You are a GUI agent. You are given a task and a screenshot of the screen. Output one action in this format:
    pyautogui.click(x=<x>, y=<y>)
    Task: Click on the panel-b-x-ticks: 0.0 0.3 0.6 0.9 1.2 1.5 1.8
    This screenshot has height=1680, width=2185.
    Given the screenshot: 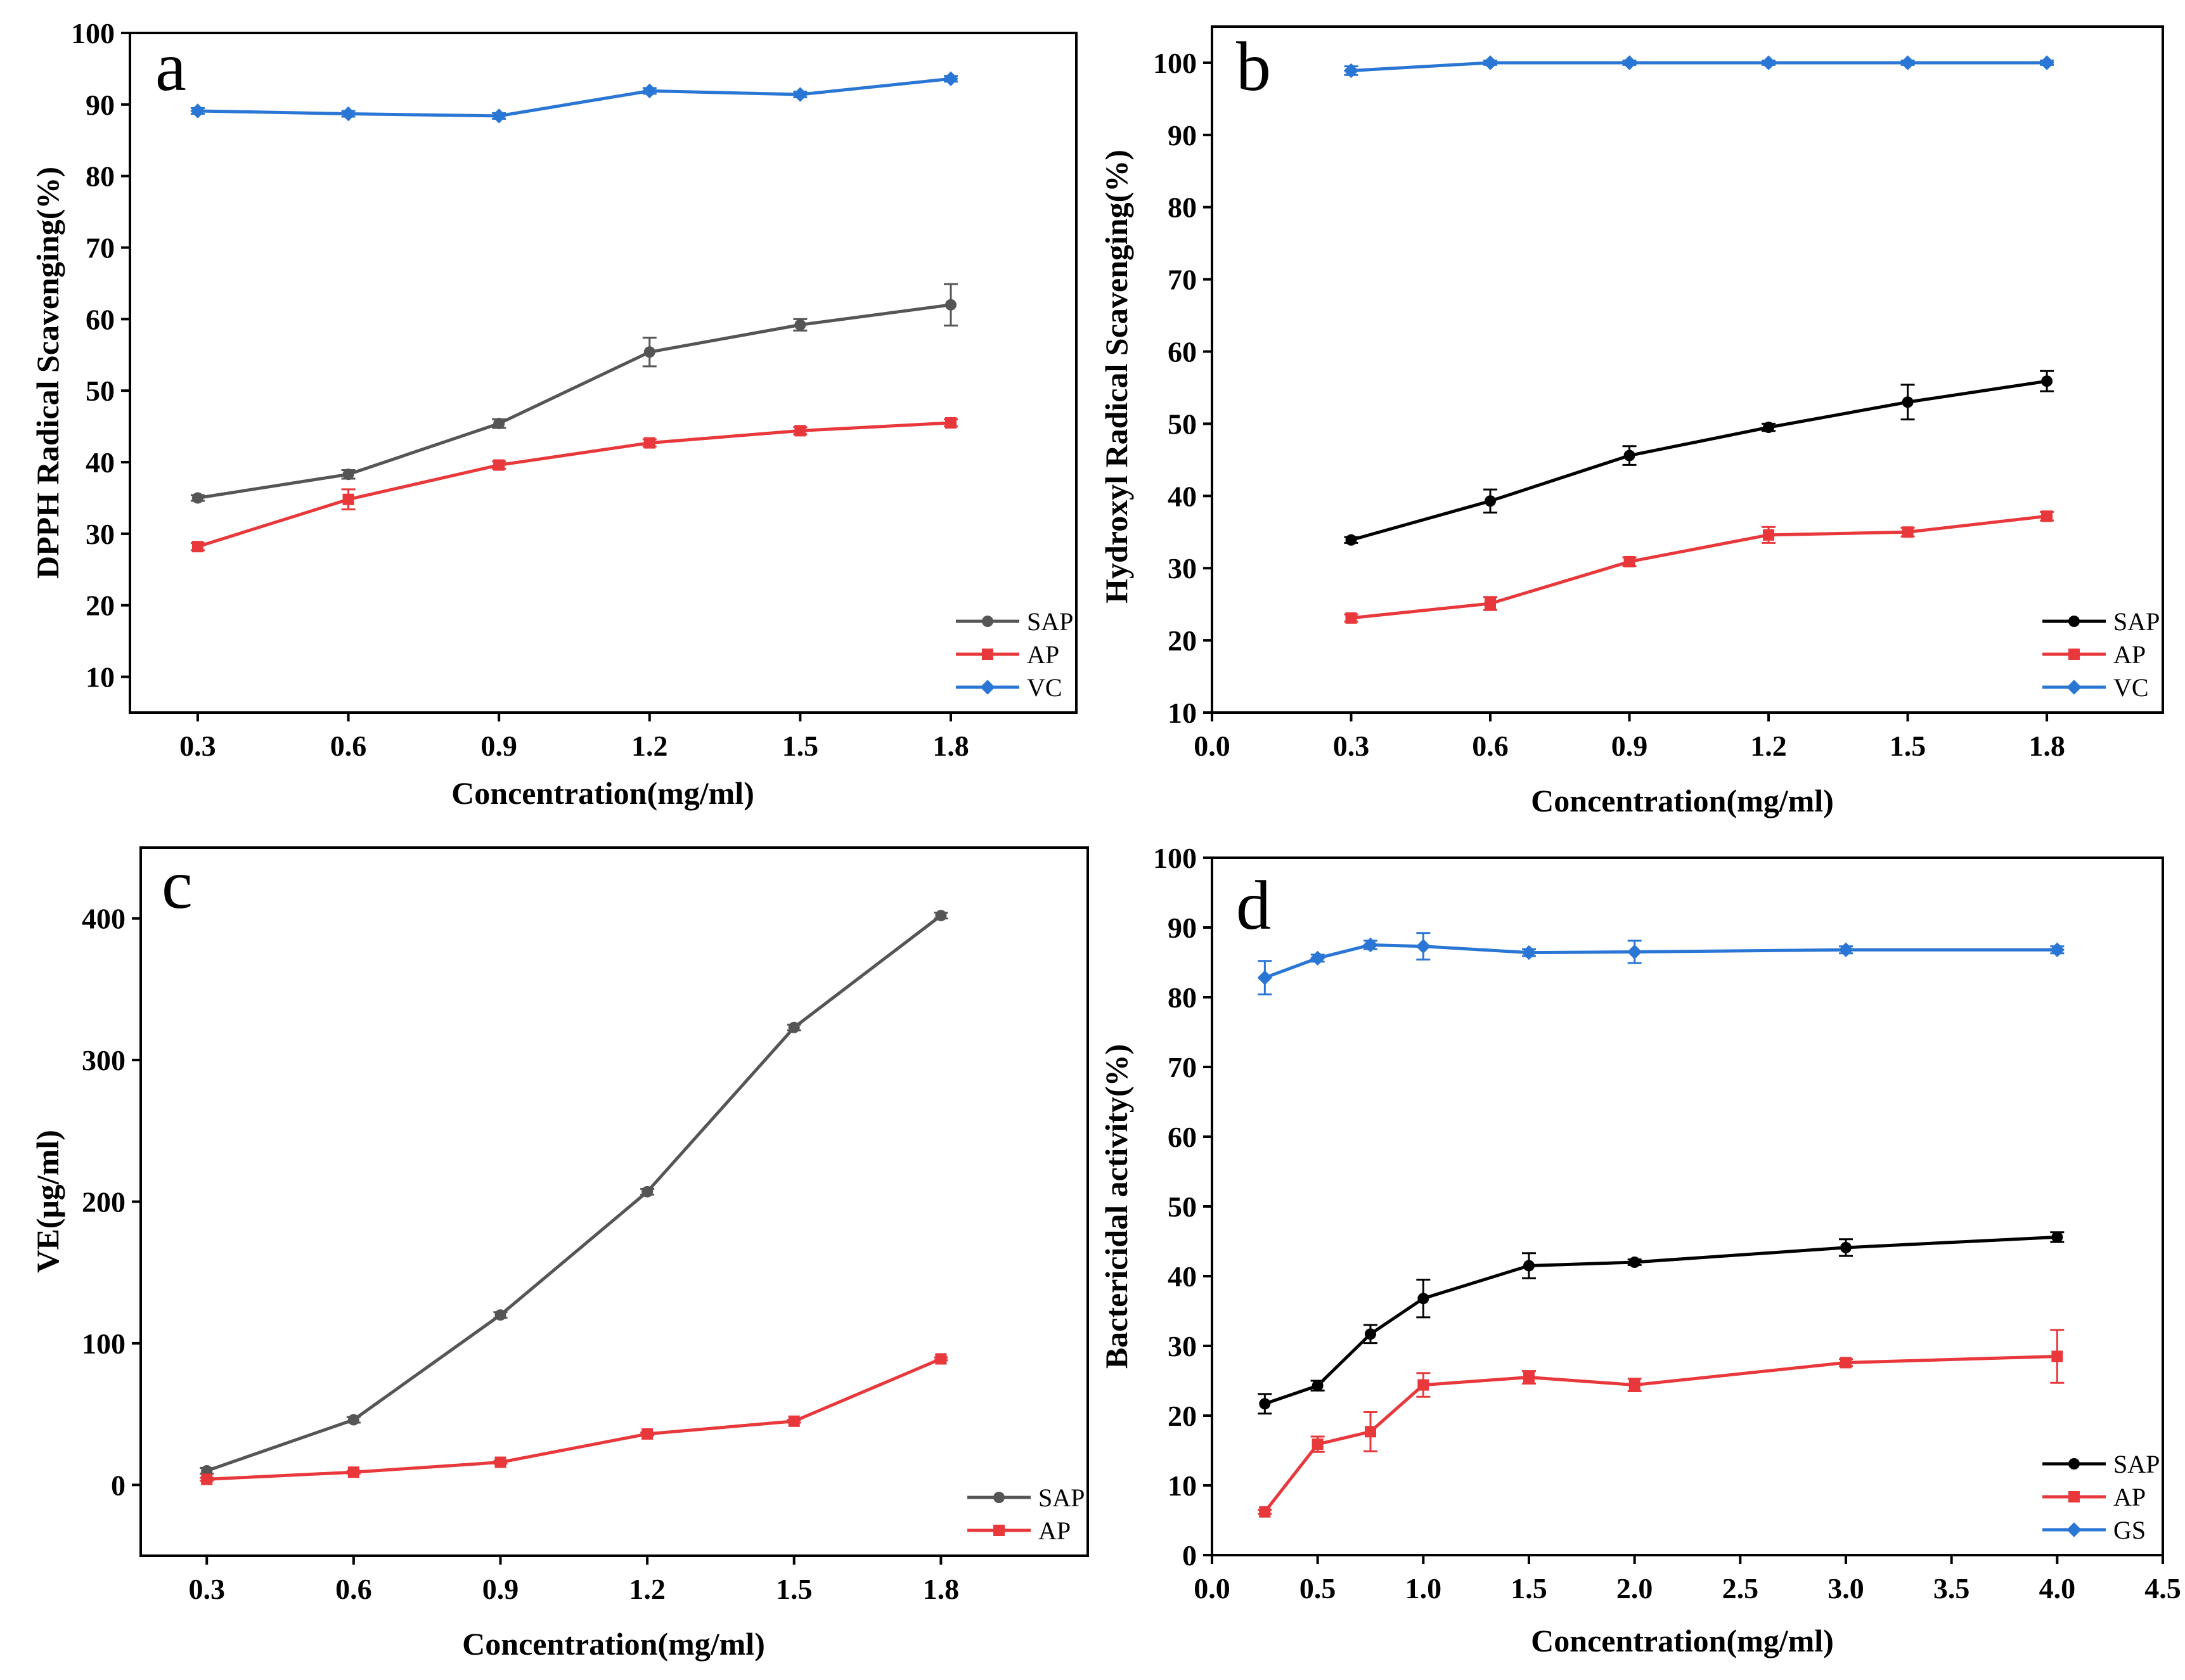 What is the action you would take?
    pyautogui.click(x=1629, y=737)
    